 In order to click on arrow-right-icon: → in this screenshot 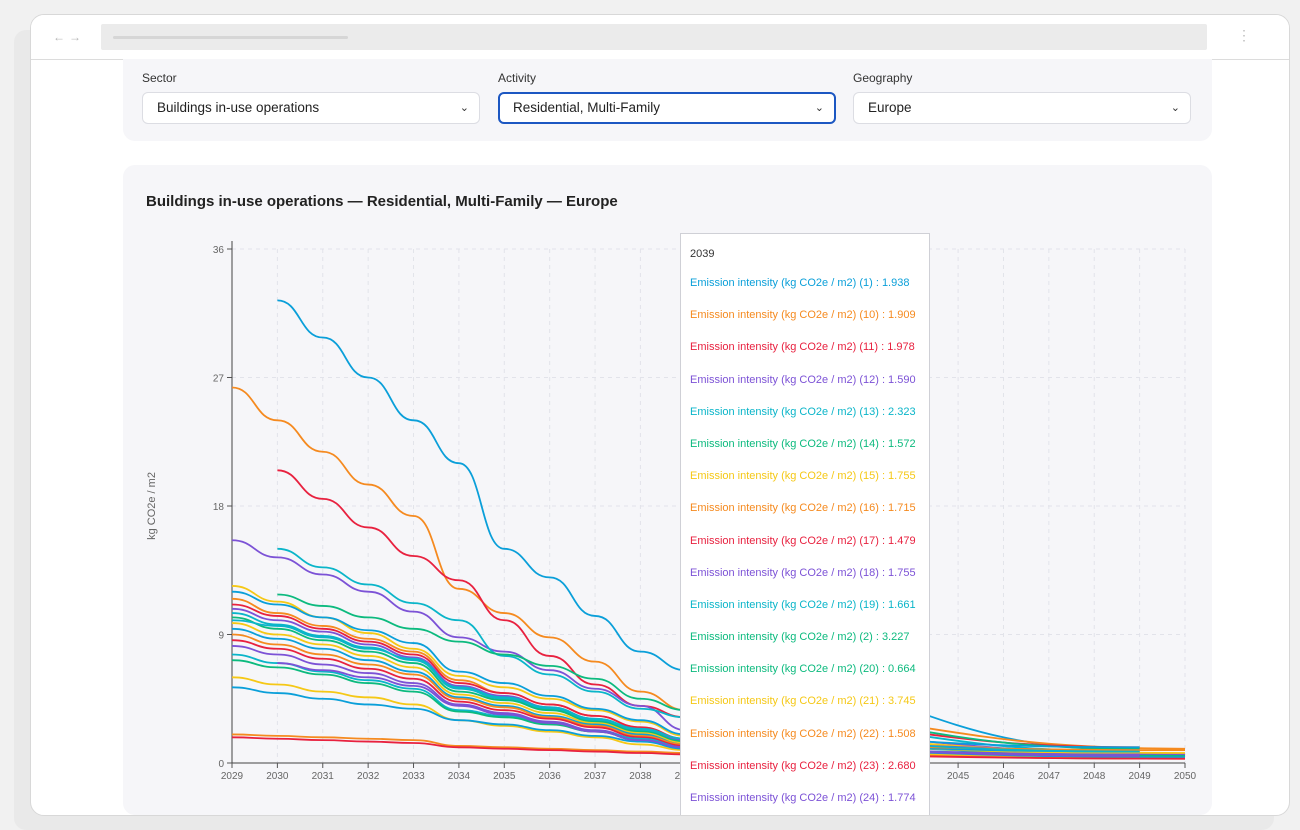, I will do `click(77, 37)`.